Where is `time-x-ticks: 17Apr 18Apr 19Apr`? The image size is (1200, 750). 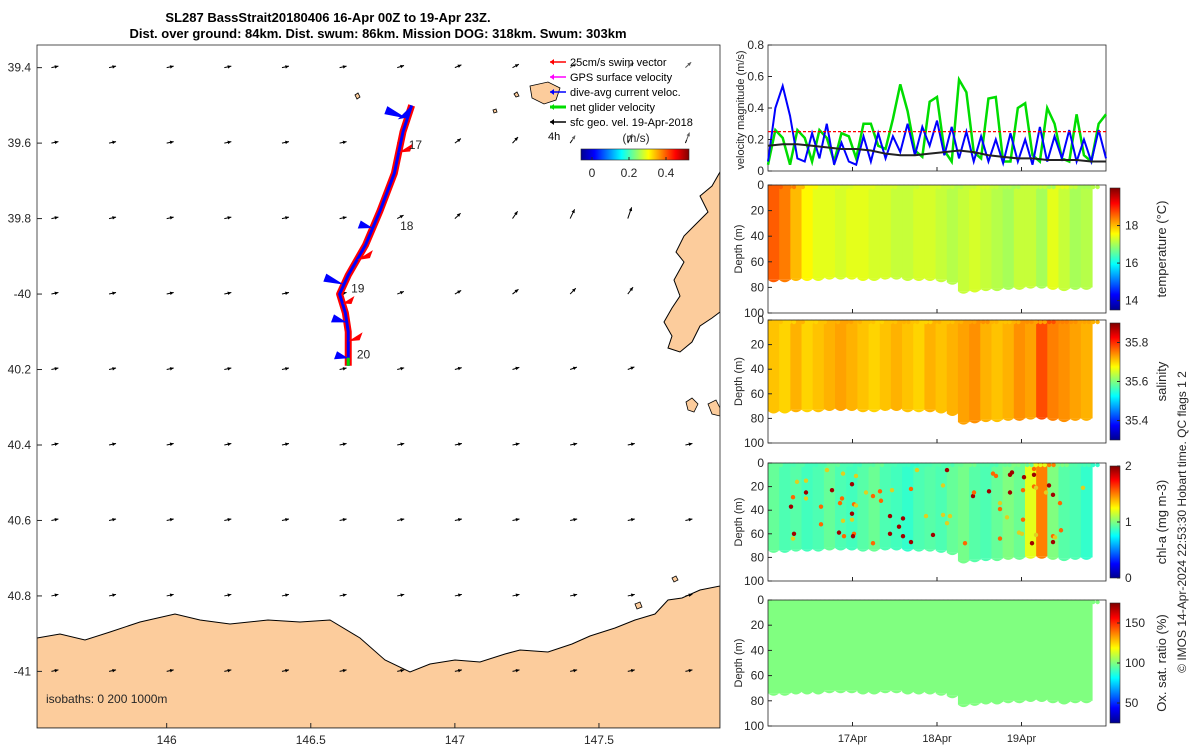 time-x-ticks: 17Apr 18Apr 19Apr is located at coordinates (937, 456).